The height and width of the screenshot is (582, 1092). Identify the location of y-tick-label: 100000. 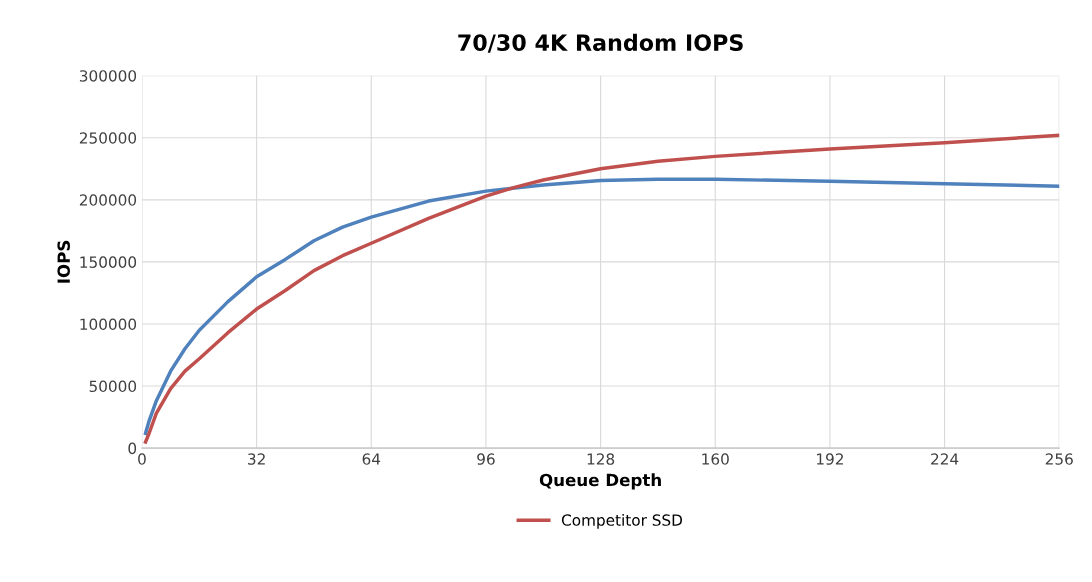
(108, 324).